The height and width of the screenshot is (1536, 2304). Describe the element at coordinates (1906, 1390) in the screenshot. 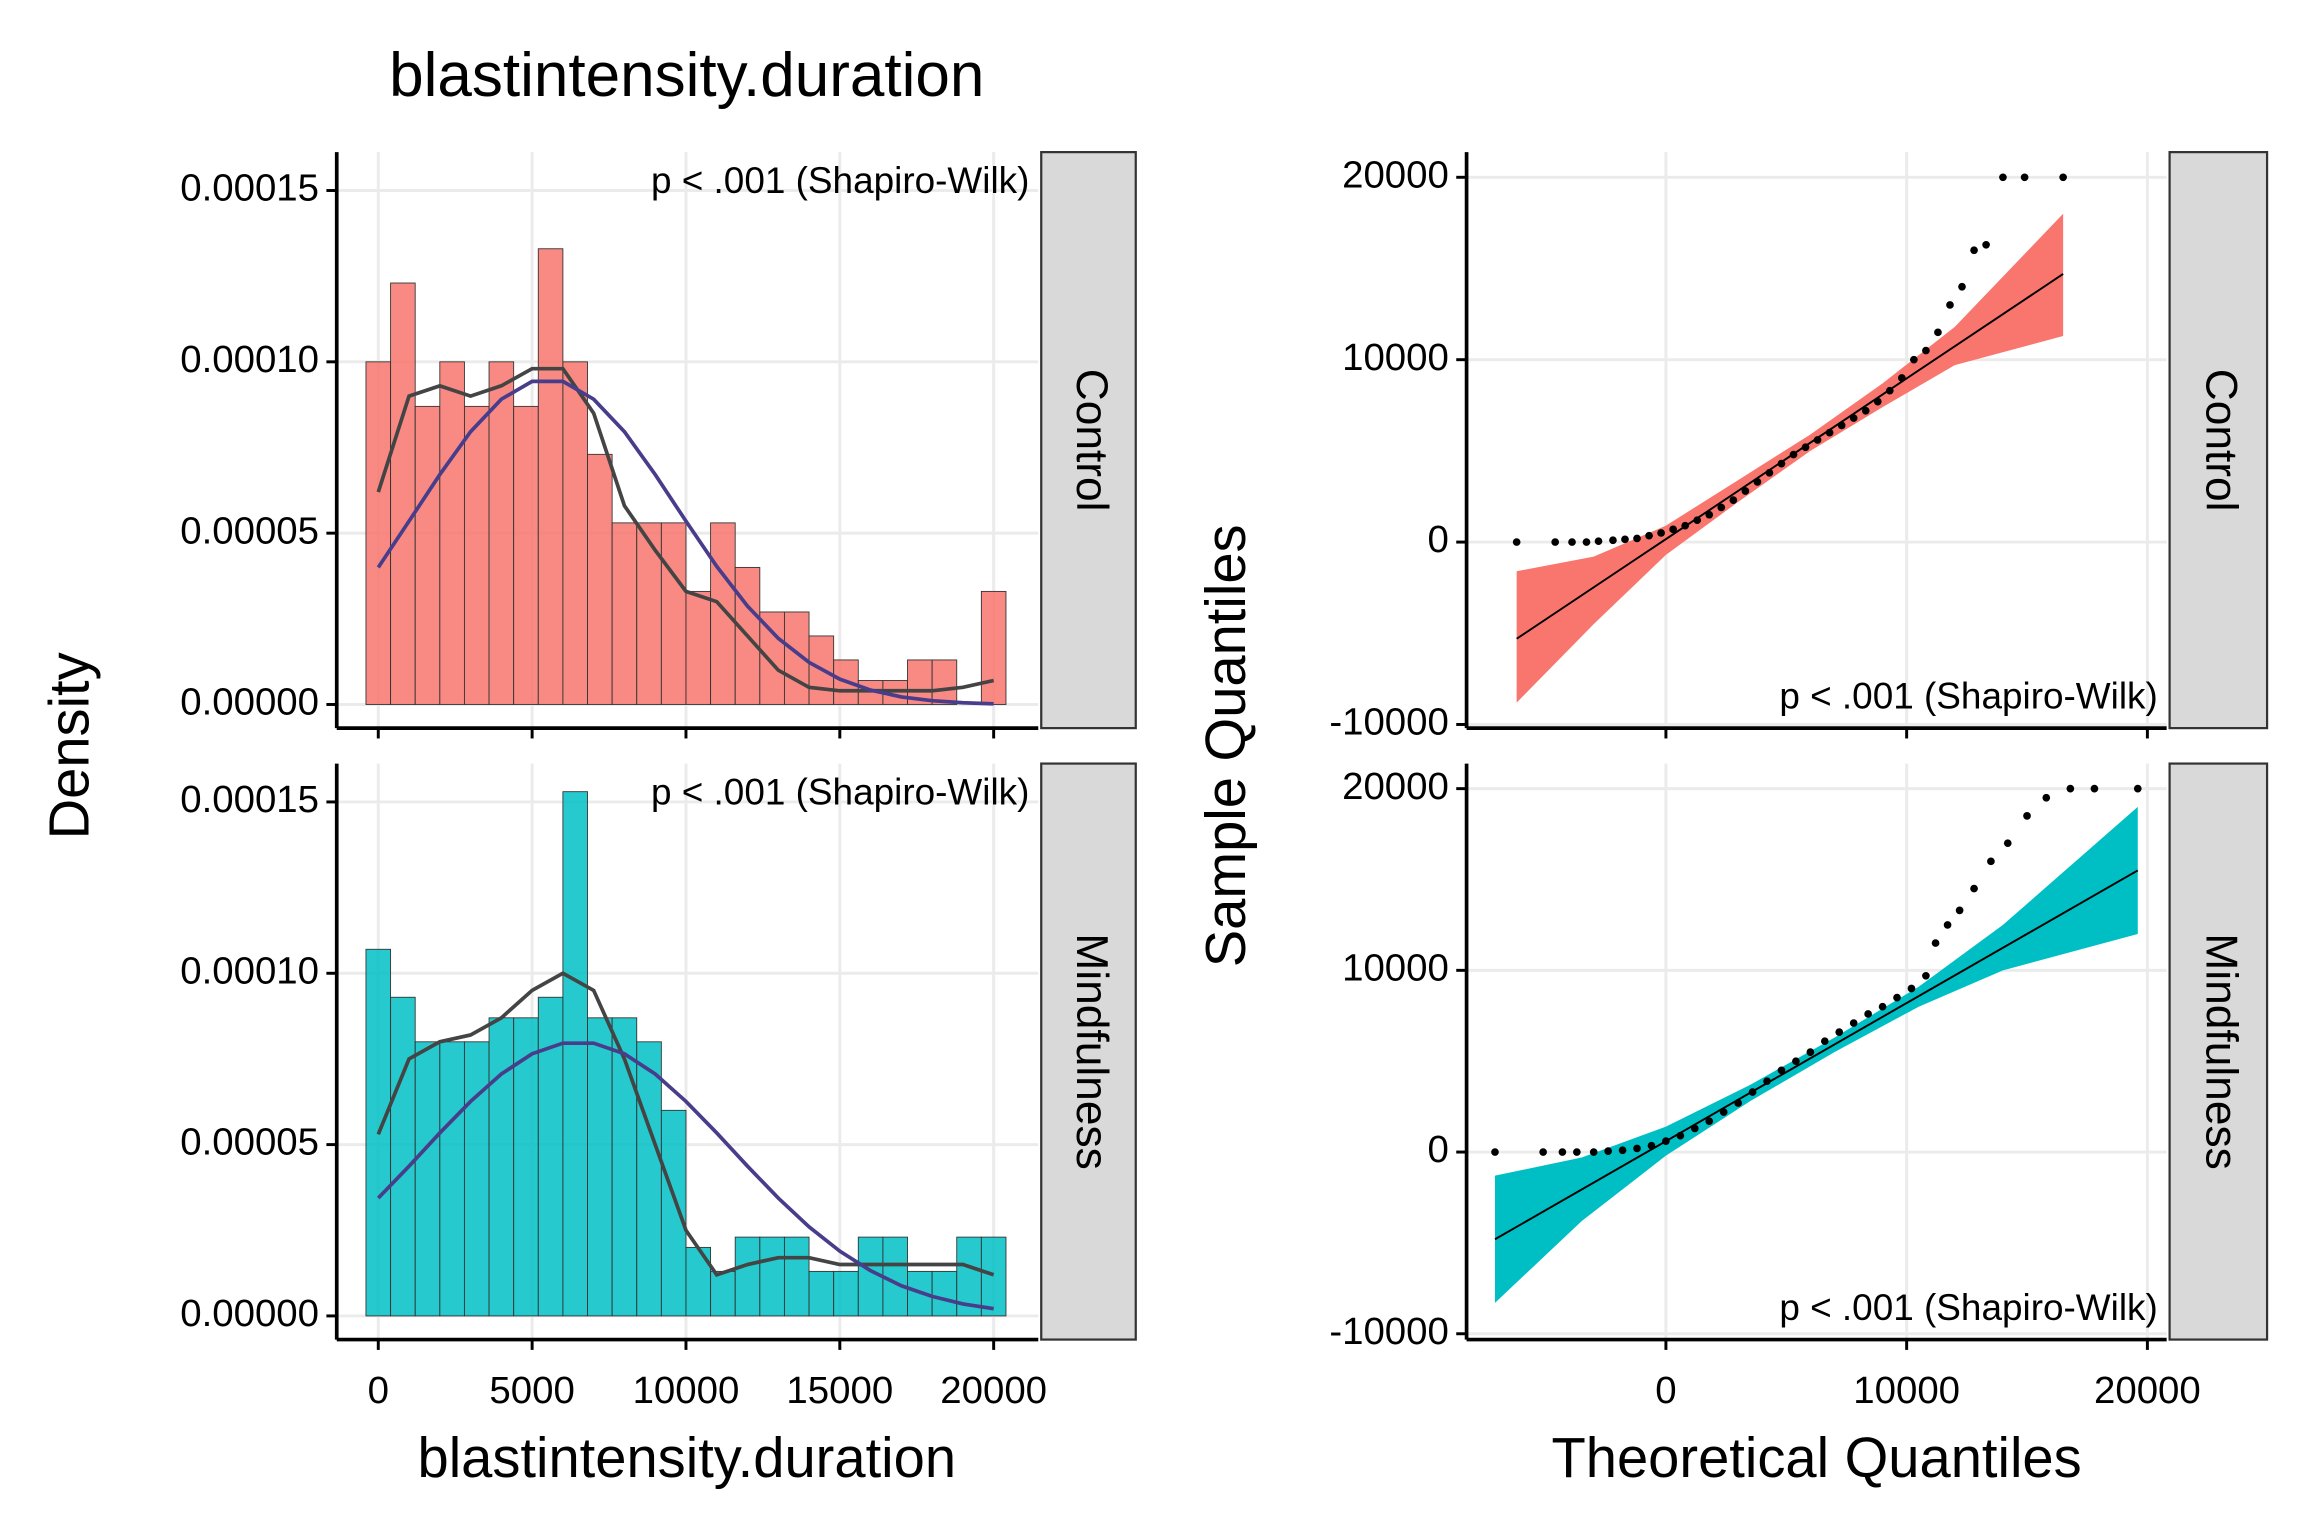

I see `x-tick-label: 10000` at that location.